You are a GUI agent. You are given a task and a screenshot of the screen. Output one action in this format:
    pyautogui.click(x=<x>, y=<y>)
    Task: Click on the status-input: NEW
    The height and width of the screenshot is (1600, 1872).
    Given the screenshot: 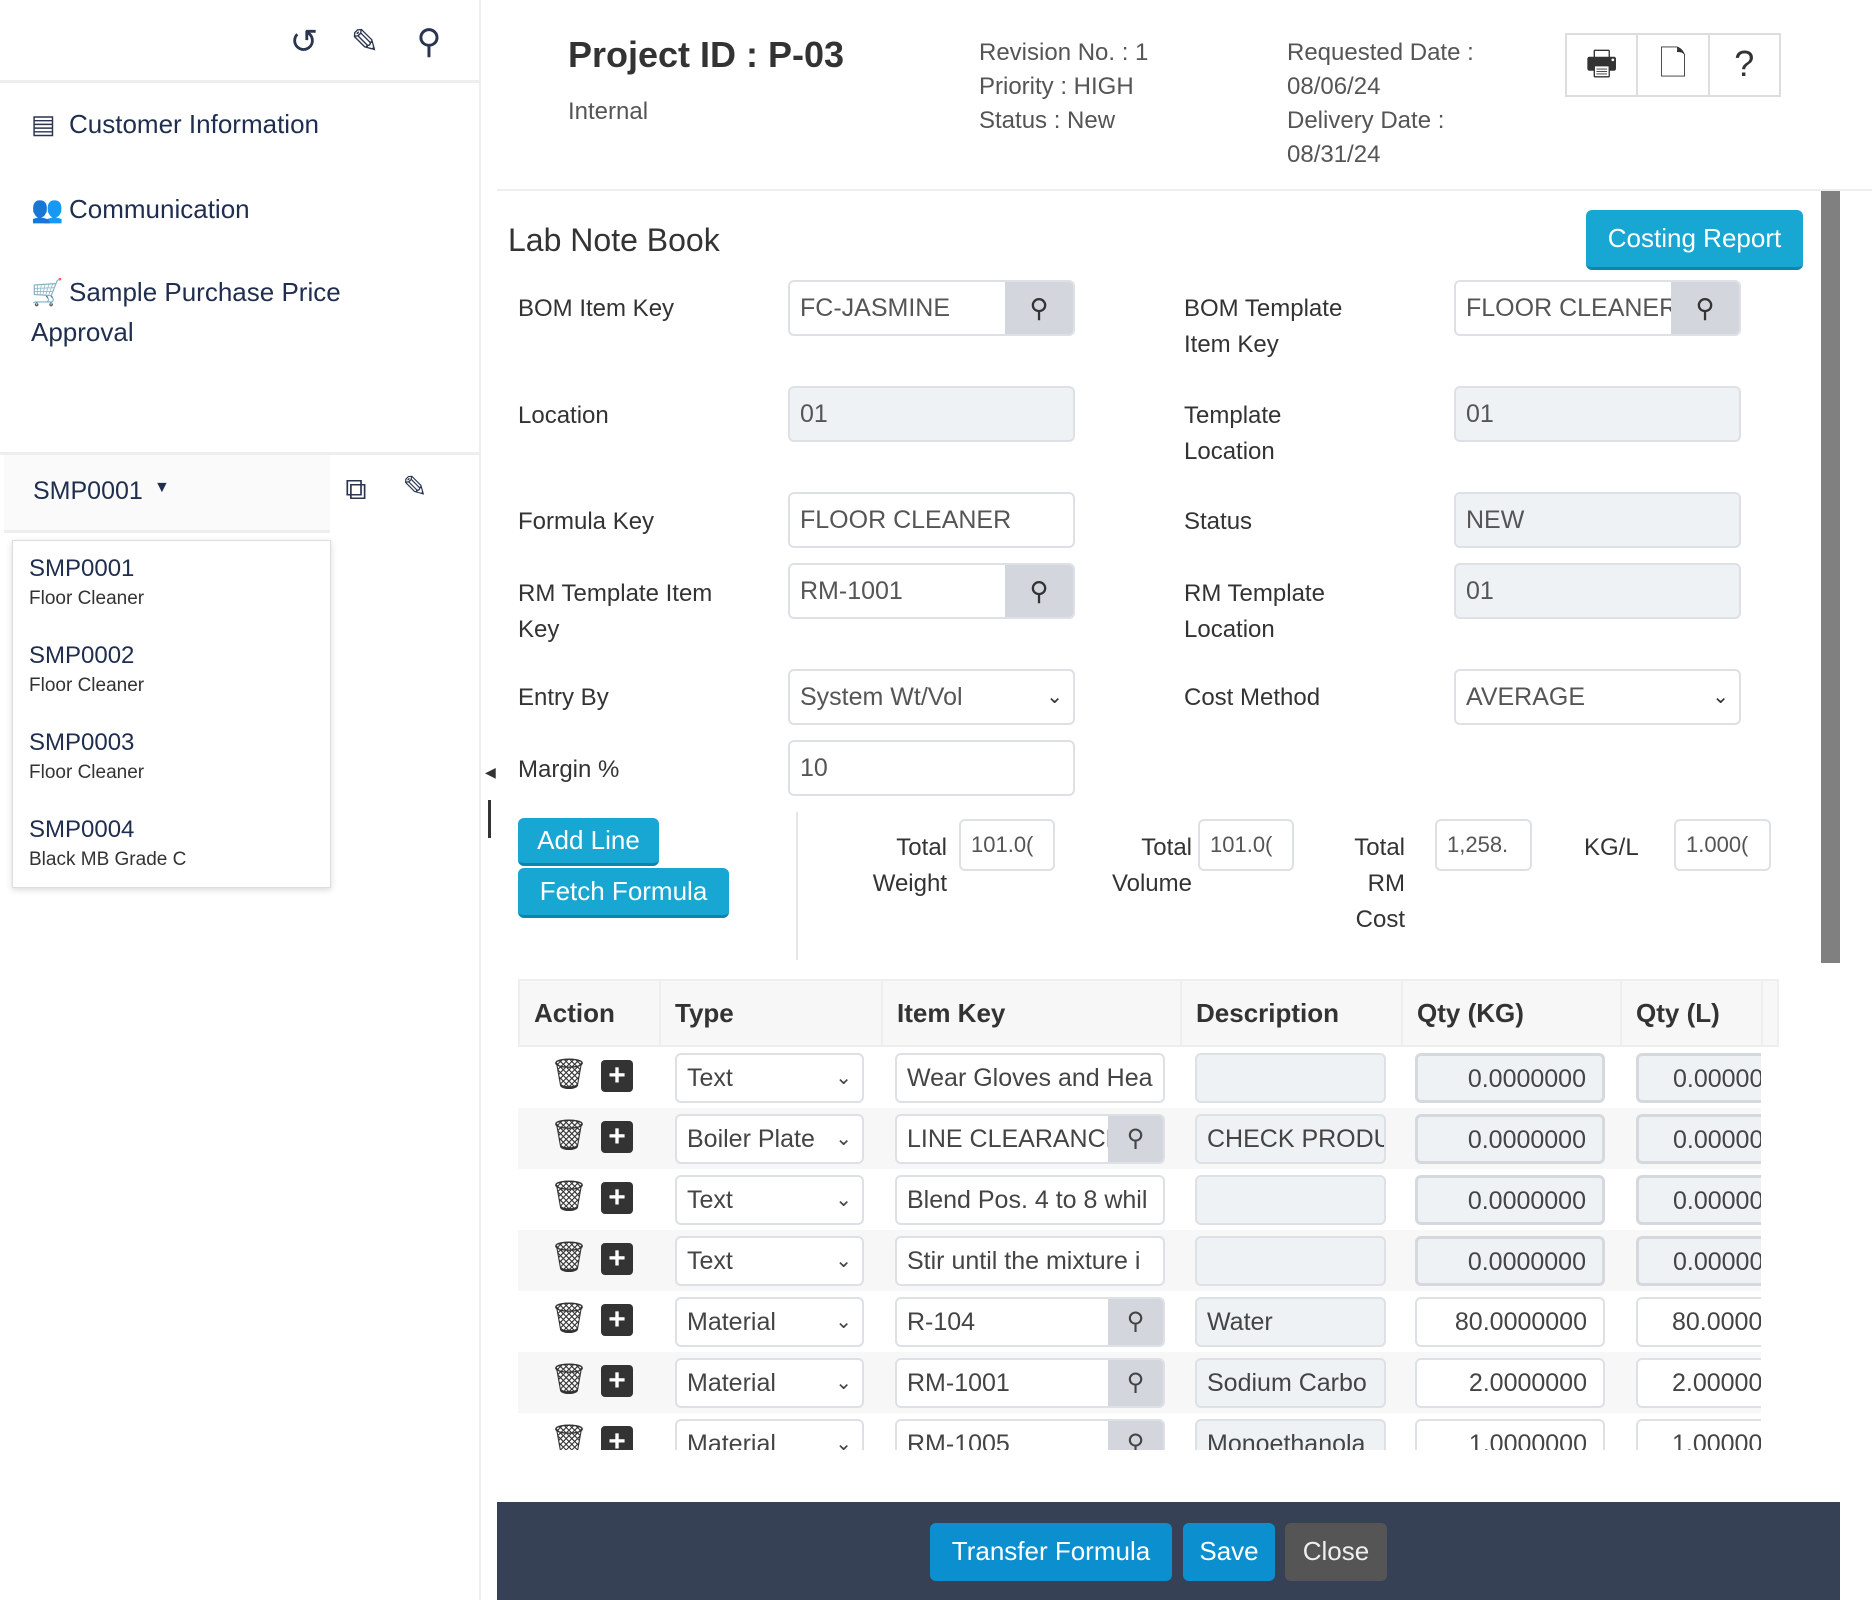 What is the action you would take?
    pyautogui.click(x=1597, y=520)
    